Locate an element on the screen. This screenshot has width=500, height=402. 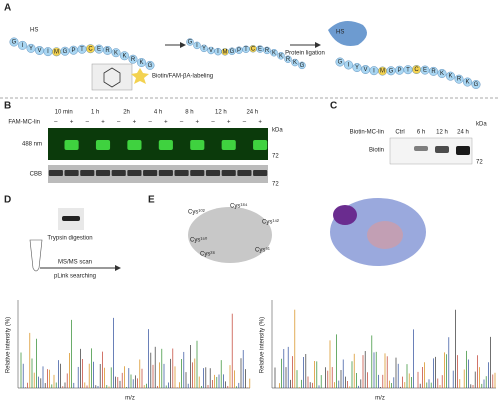
gel-cbb is located at coordinates (158, 174).